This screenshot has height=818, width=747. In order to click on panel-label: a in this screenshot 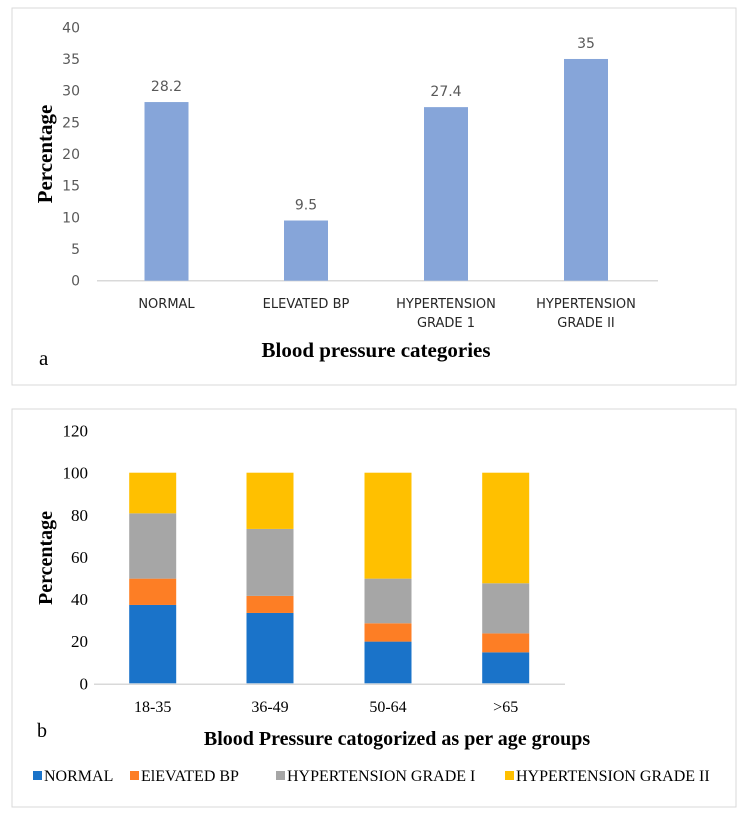, I will do `click(44, 358)`.